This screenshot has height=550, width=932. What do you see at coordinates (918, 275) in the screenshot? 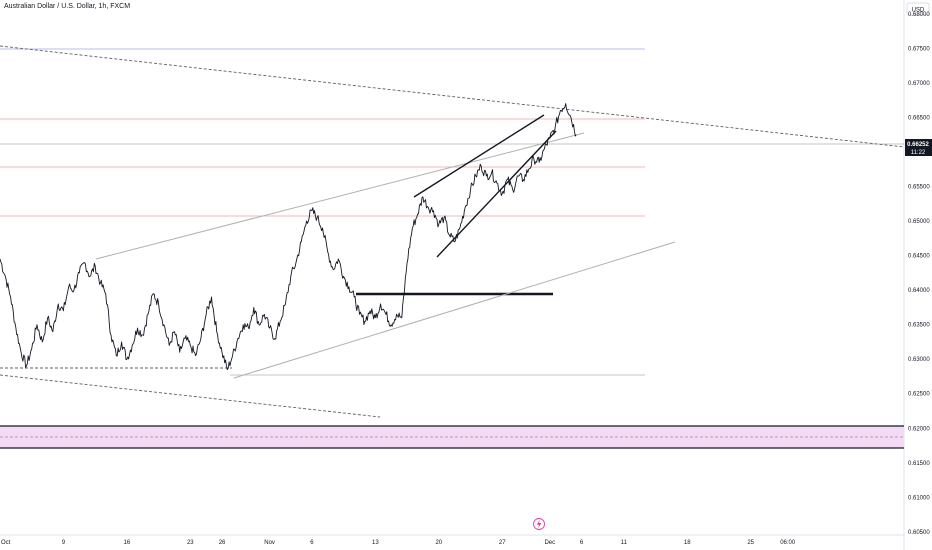
I see `price-scale-panel` at bounding box center [918, 275].